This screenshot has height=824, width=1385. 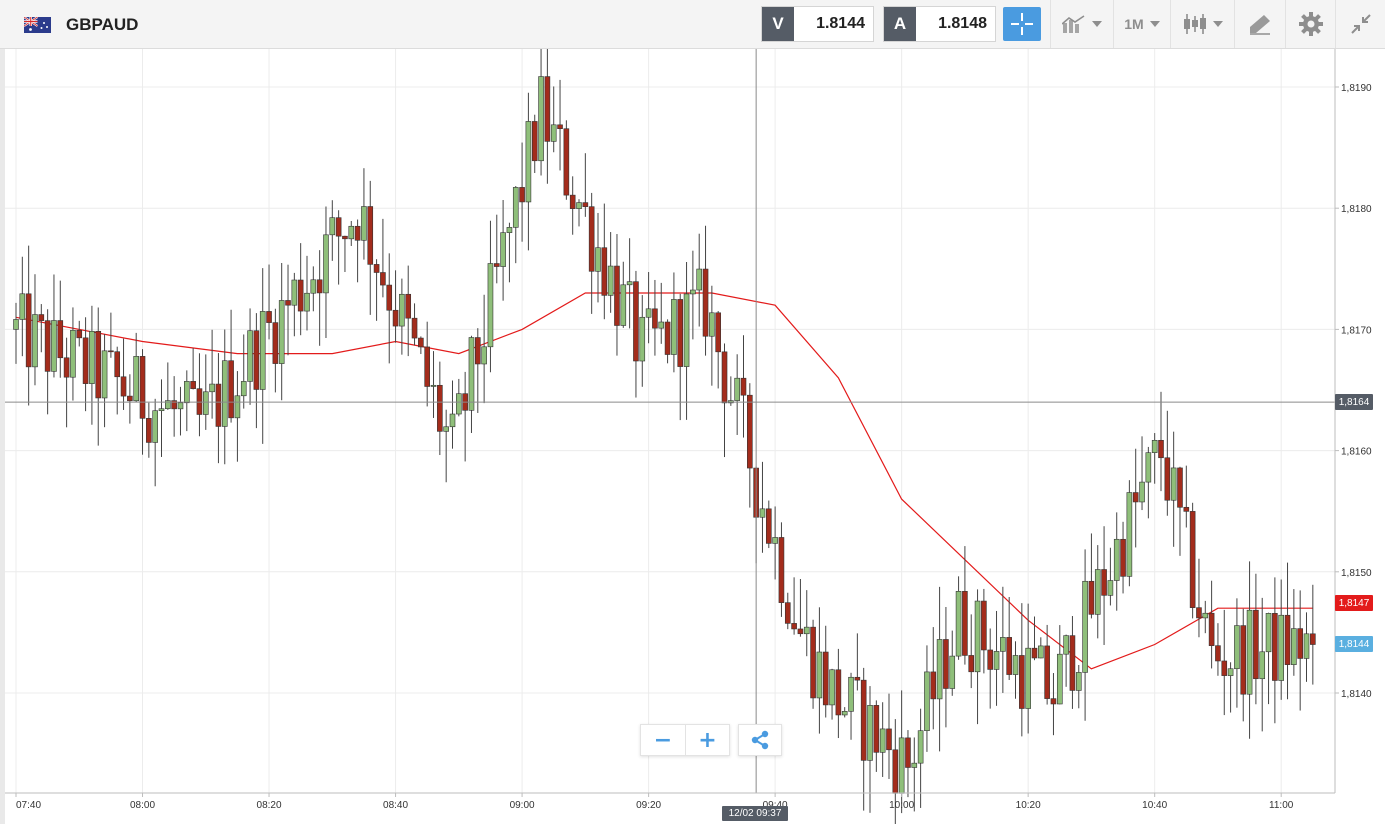 I want to click on settings-button, so click(x=1310, y=24).